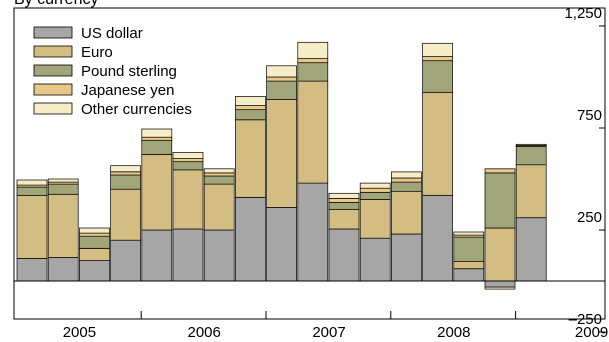 The width and height of the screenshot is (609, 342). What do you see at coordinates (589, 217) in the screenshot?
I see `y-tick-label: 250` at bounding box center [589, 217].